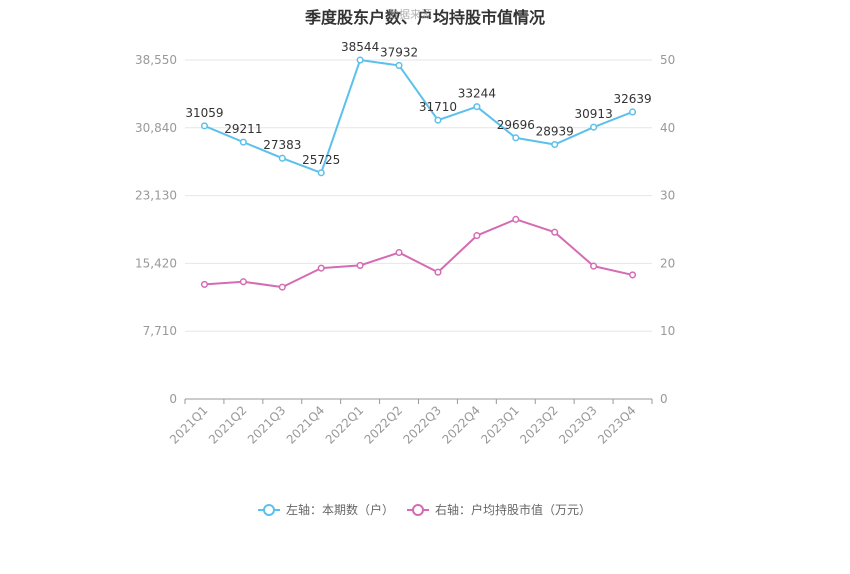 The width and height of the screenshot is (850, 574). What do you see at coordinates (667, 331) in the screenshot?
I see `y-right-tick-label: 10` at bounding box center [667, 331].